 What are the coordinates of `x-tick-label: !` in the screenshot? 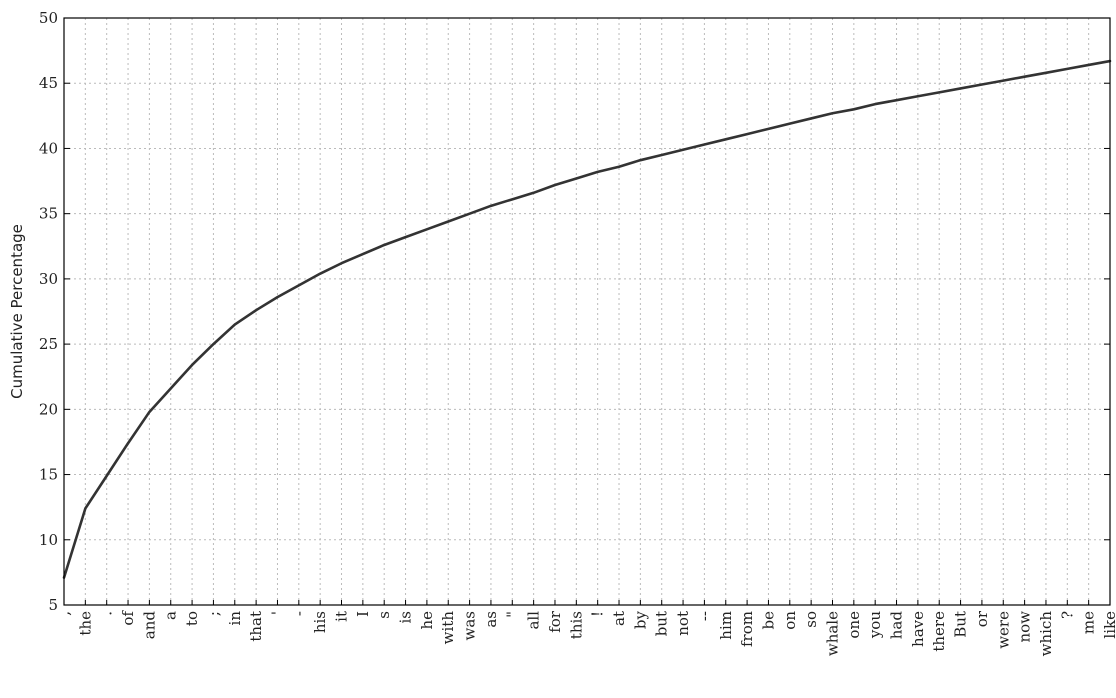 It's located at (598, 614).